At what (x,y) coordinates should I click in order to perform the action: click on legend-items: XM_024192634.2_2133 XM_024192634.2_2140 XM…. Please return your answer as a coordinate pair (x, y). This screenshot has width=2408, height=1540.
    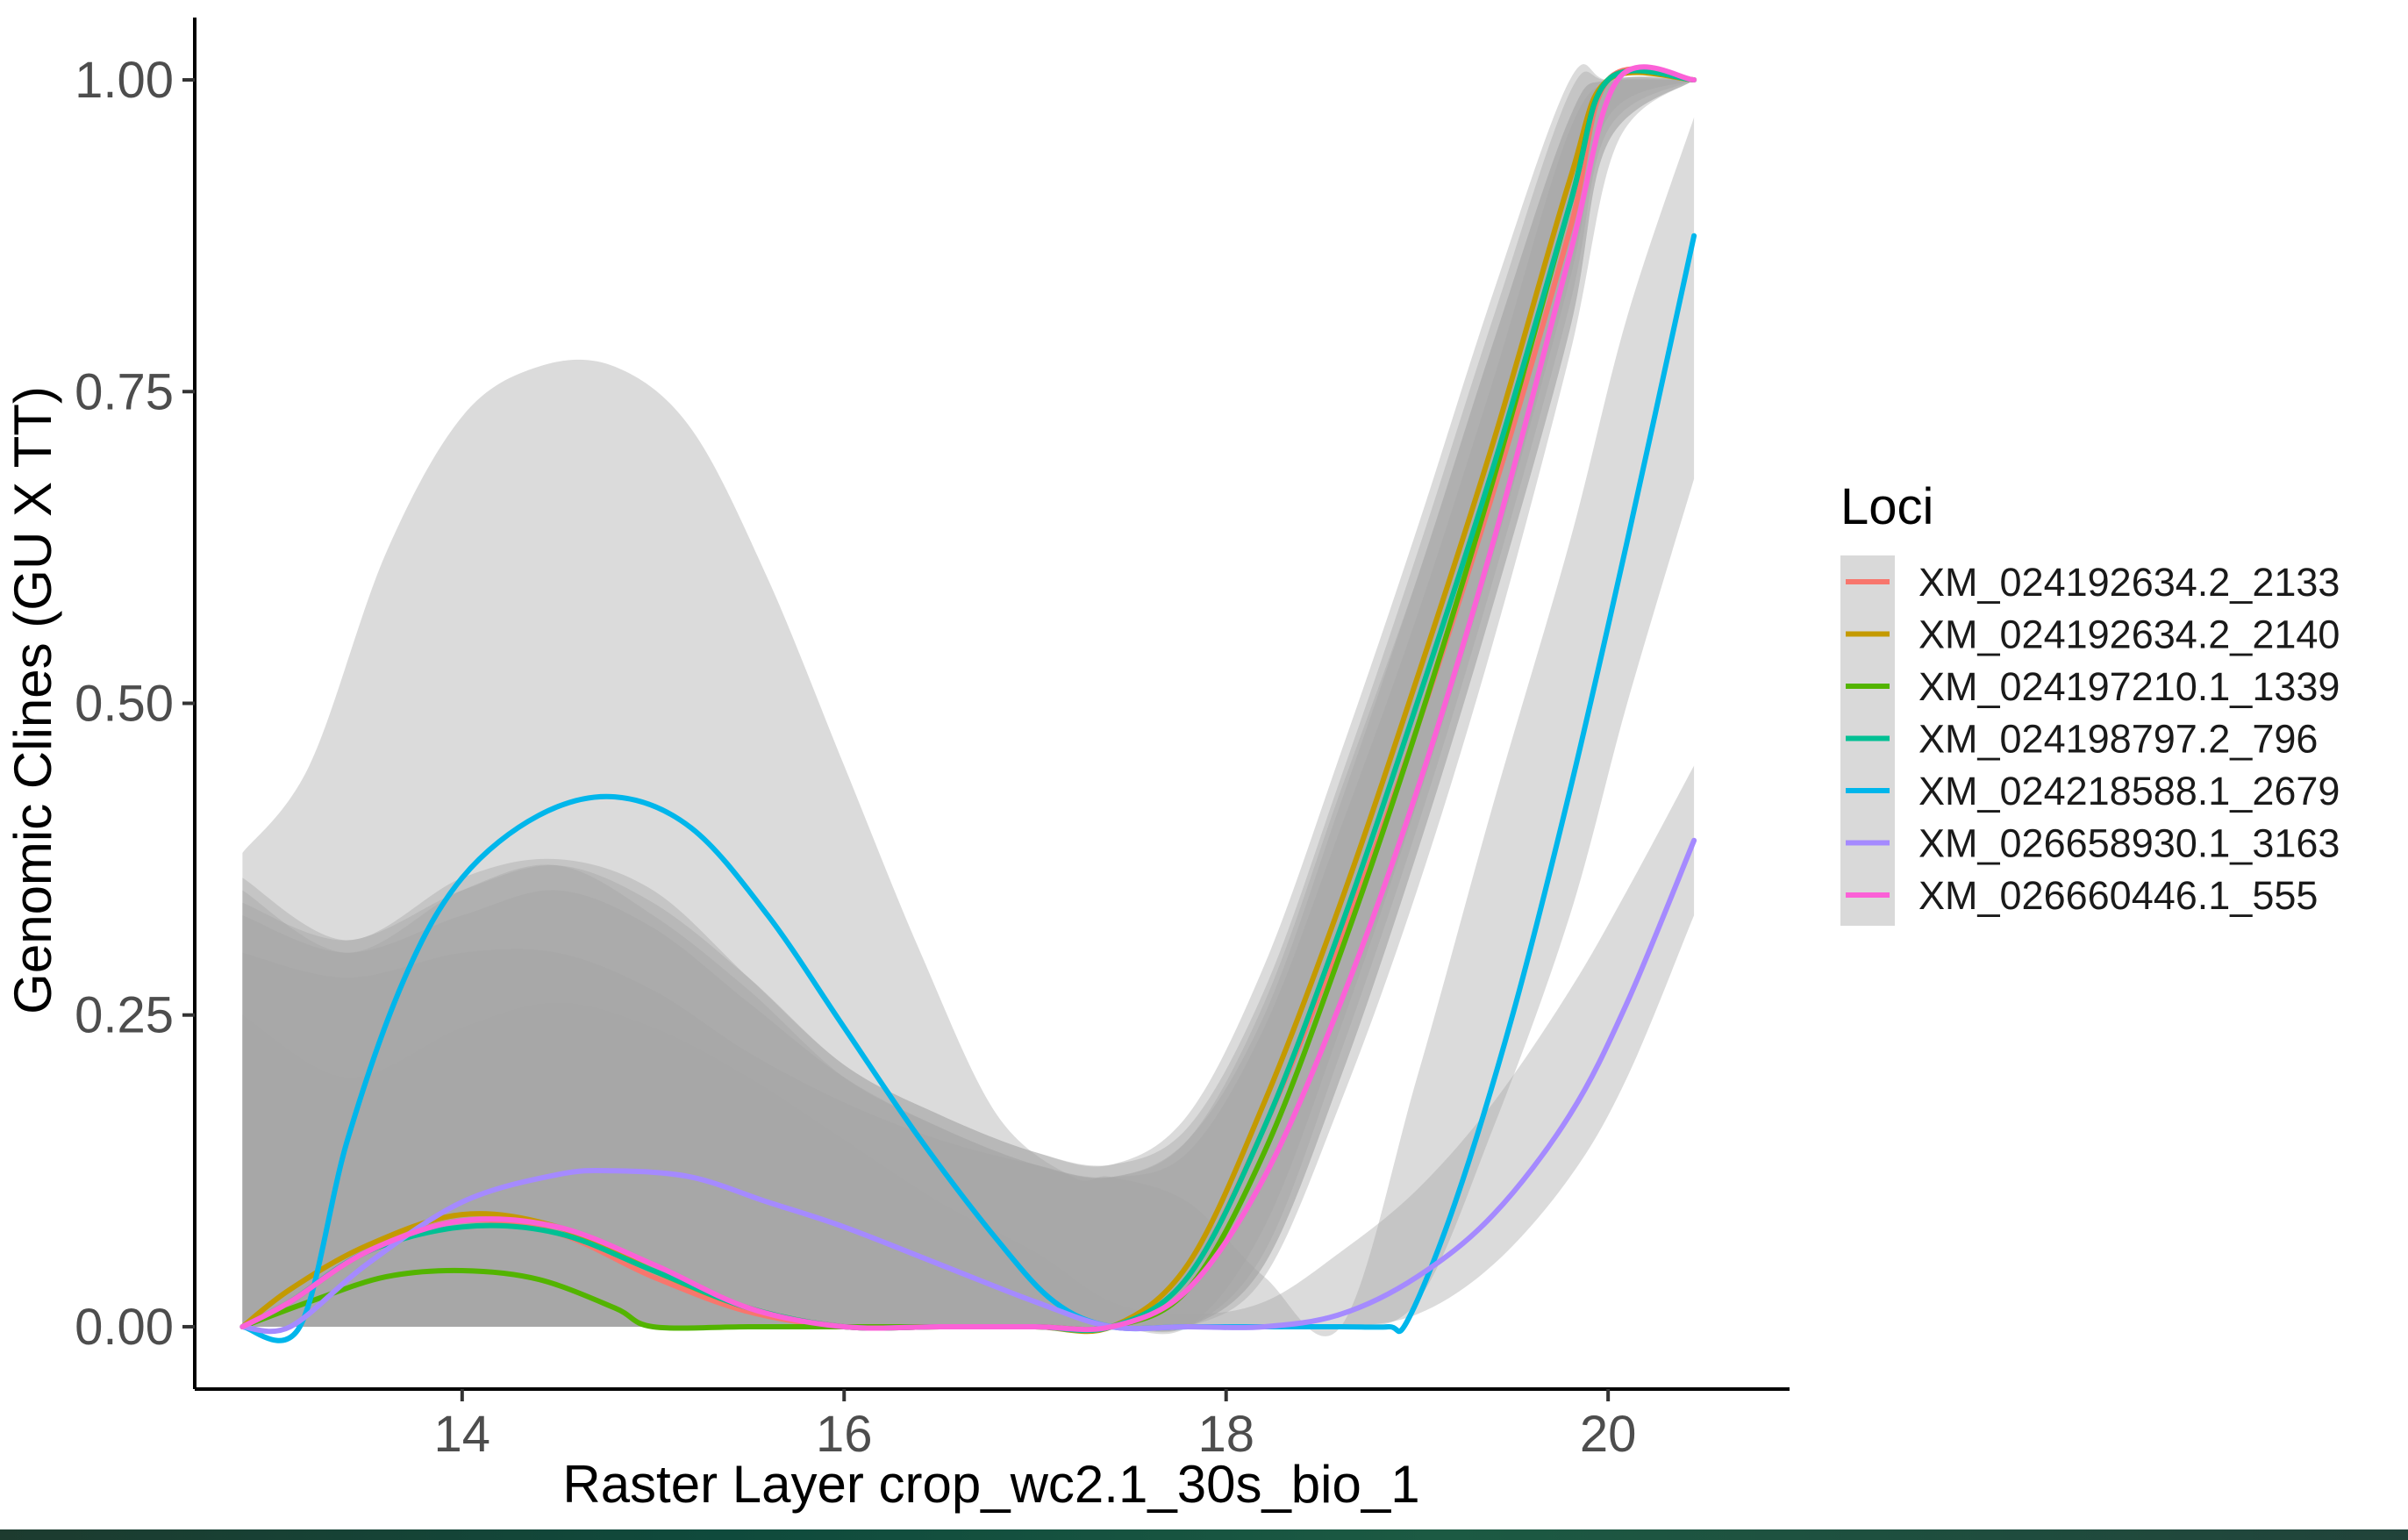
    Looking at the image, I should click on (2093, 739).